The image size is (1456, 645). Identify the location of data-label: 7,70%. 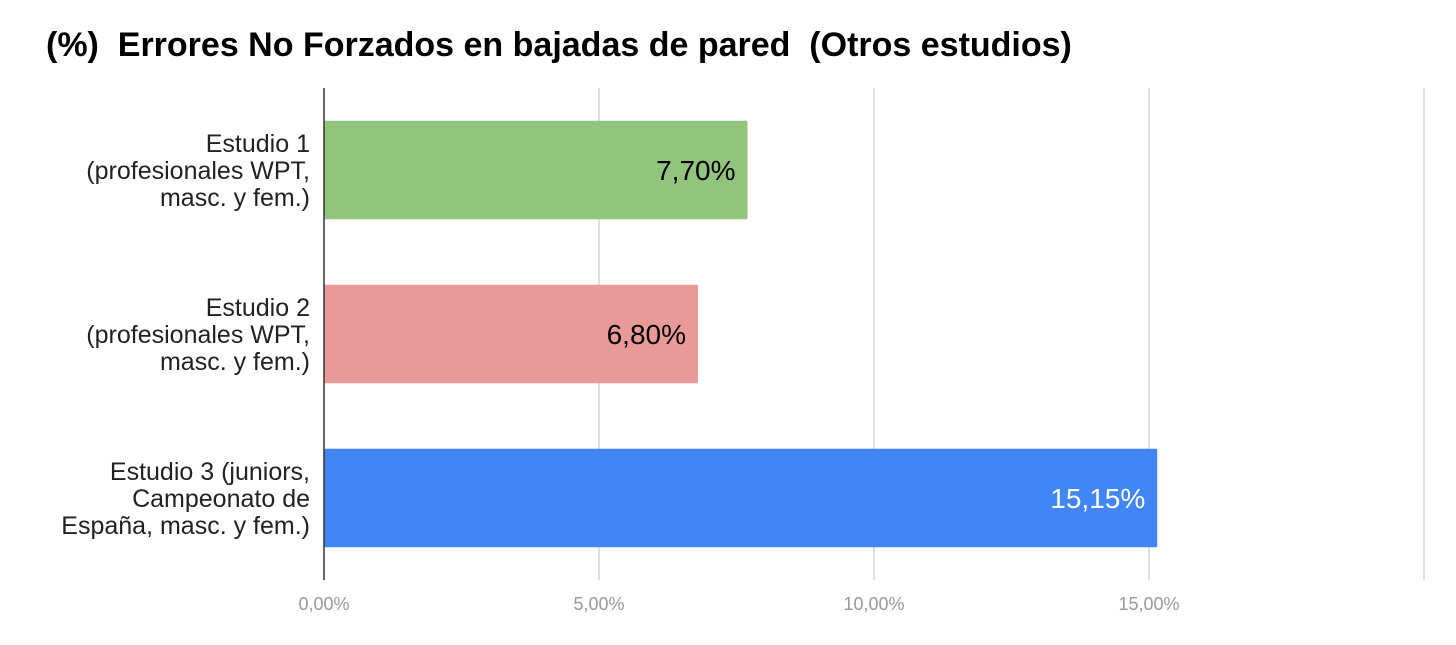
(695, 170).